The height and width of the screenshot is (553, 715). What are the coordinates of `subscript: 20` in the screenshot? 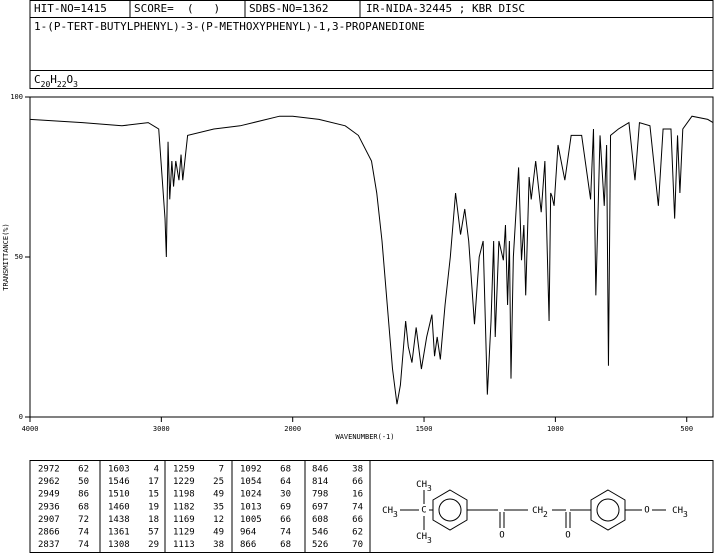 It's located at (46, 84).